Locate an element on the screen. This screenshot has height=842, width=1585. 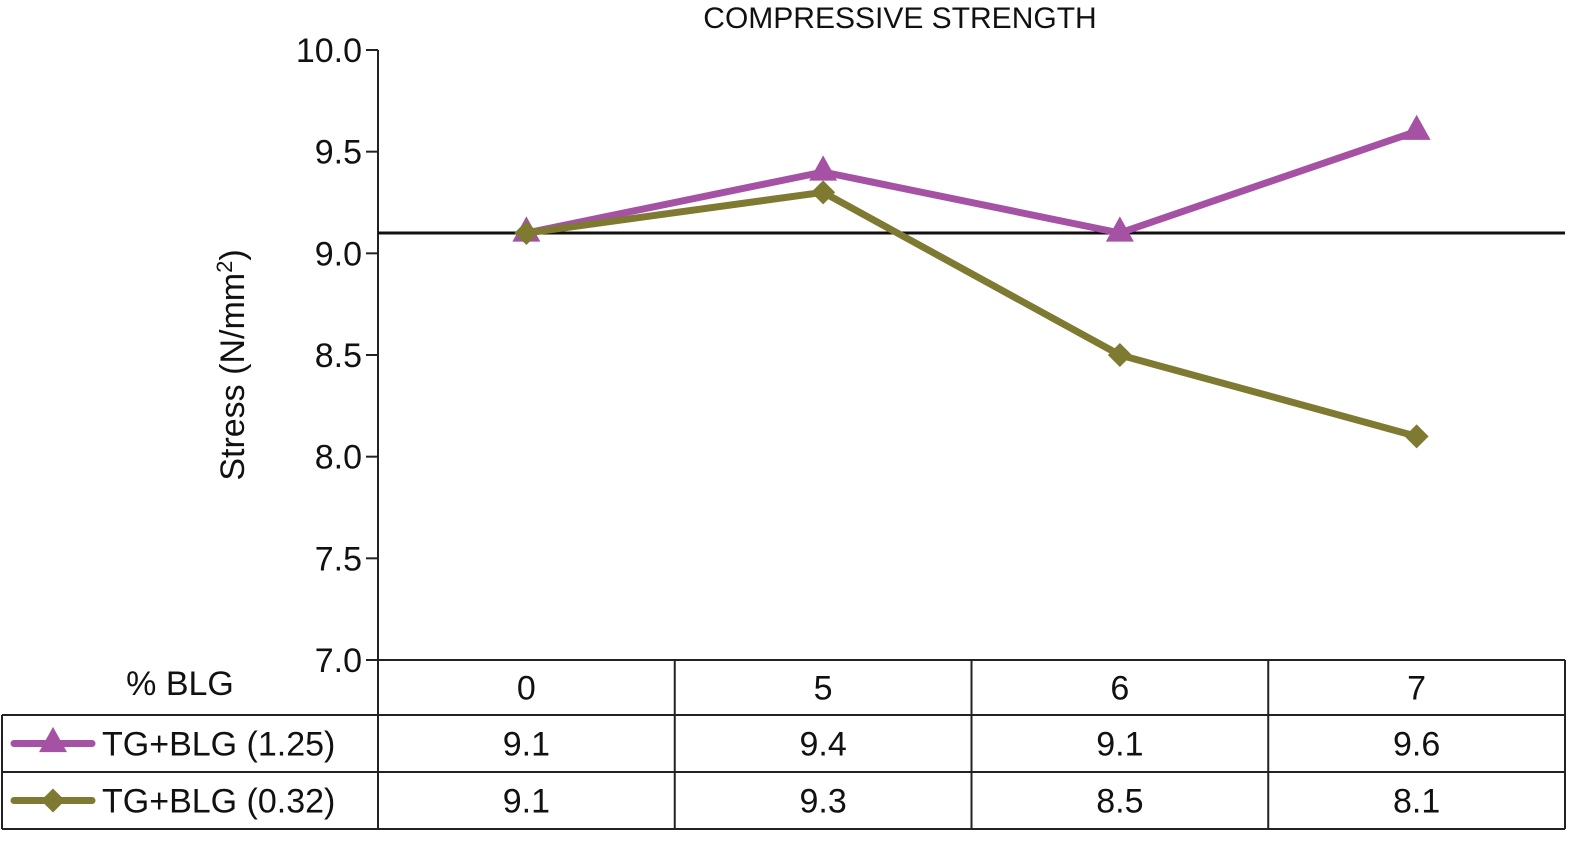
category-label: 7 is located at coordinates (1416, 689).